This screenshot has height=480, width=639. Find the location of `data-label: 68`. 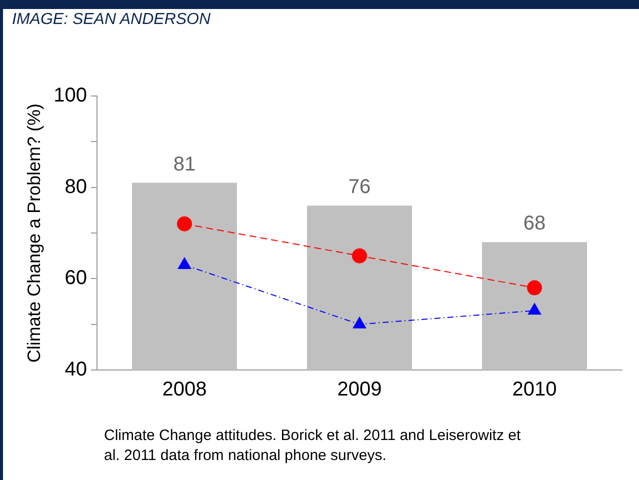

data-label: 68 is located at coordinates (534, 223).